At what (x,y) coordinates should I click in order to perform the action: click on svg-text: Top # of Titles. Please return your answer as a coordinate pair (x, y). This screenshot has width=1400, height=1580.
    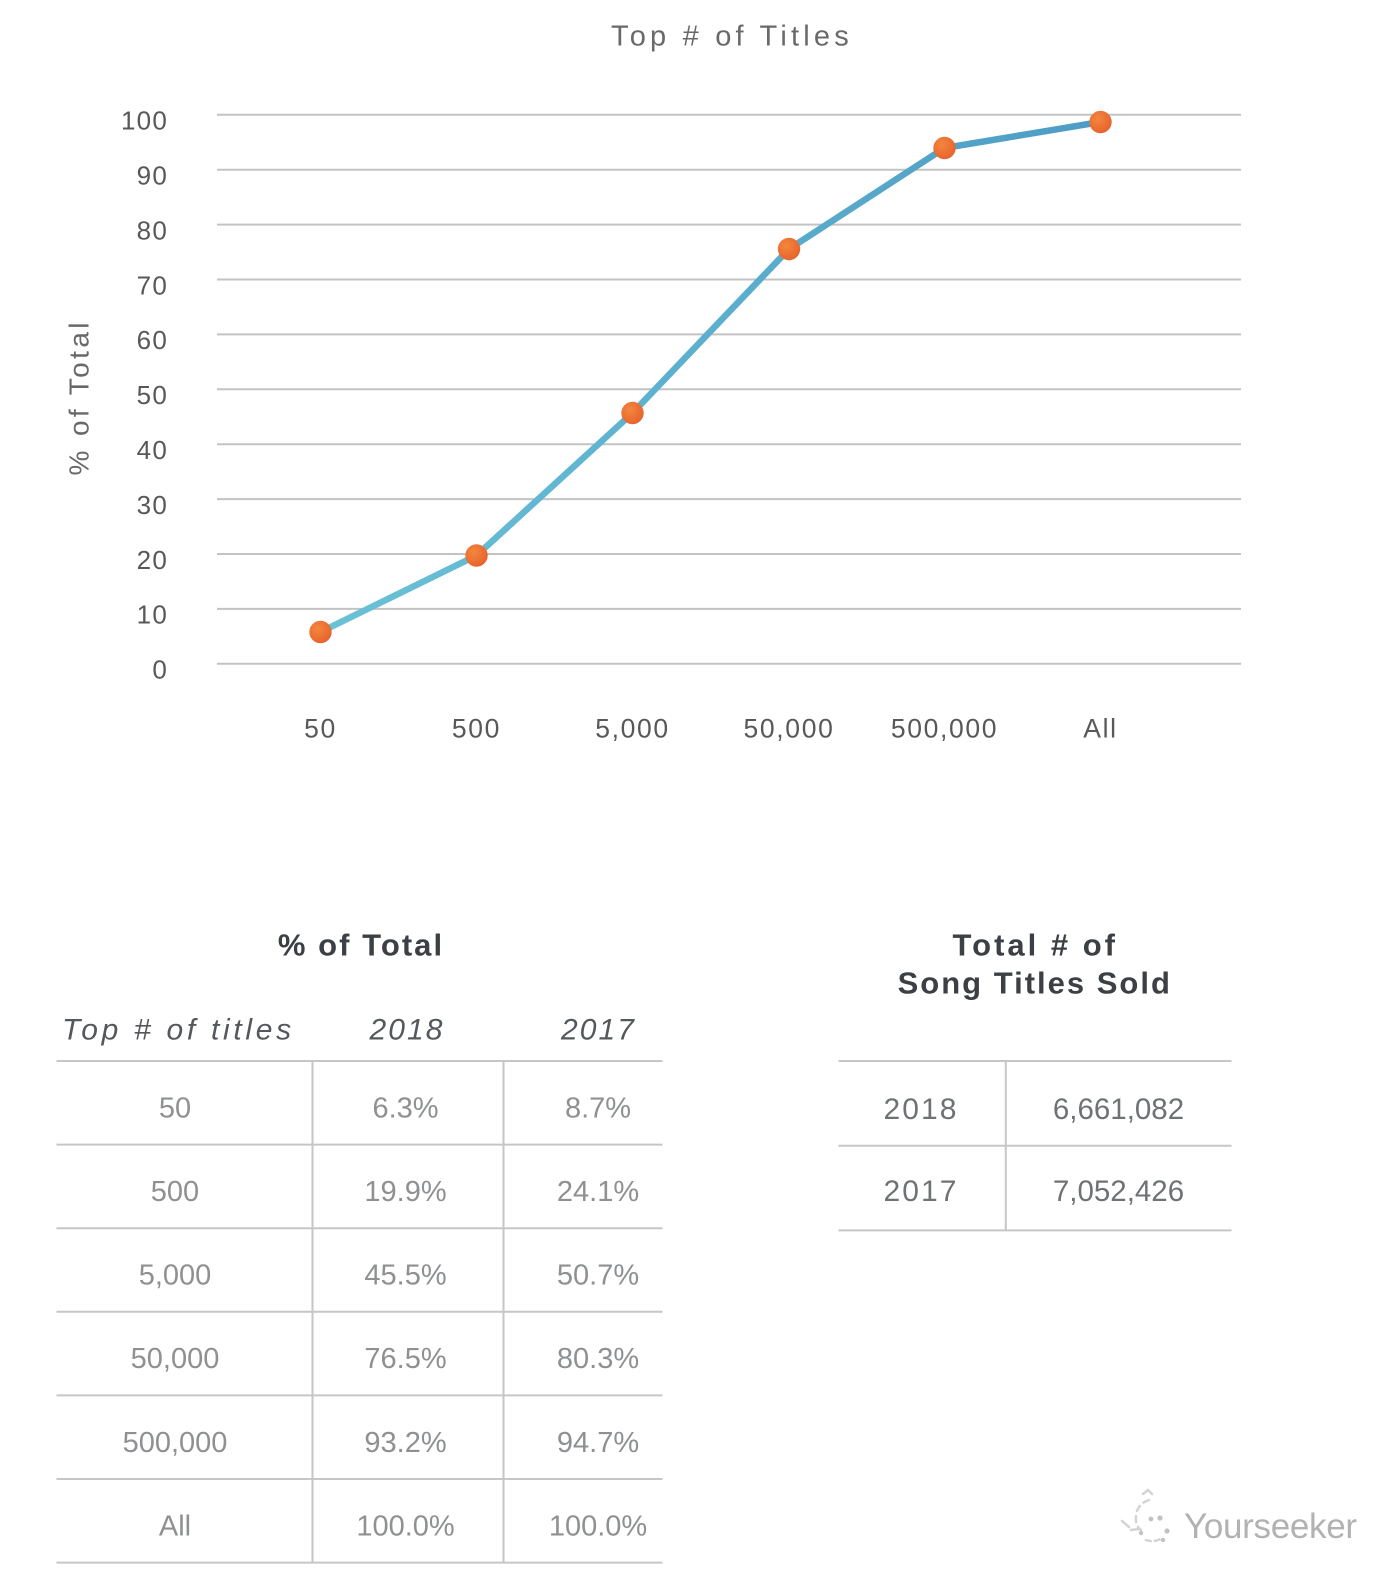
    Looking at the image, I should click on (732, 37).